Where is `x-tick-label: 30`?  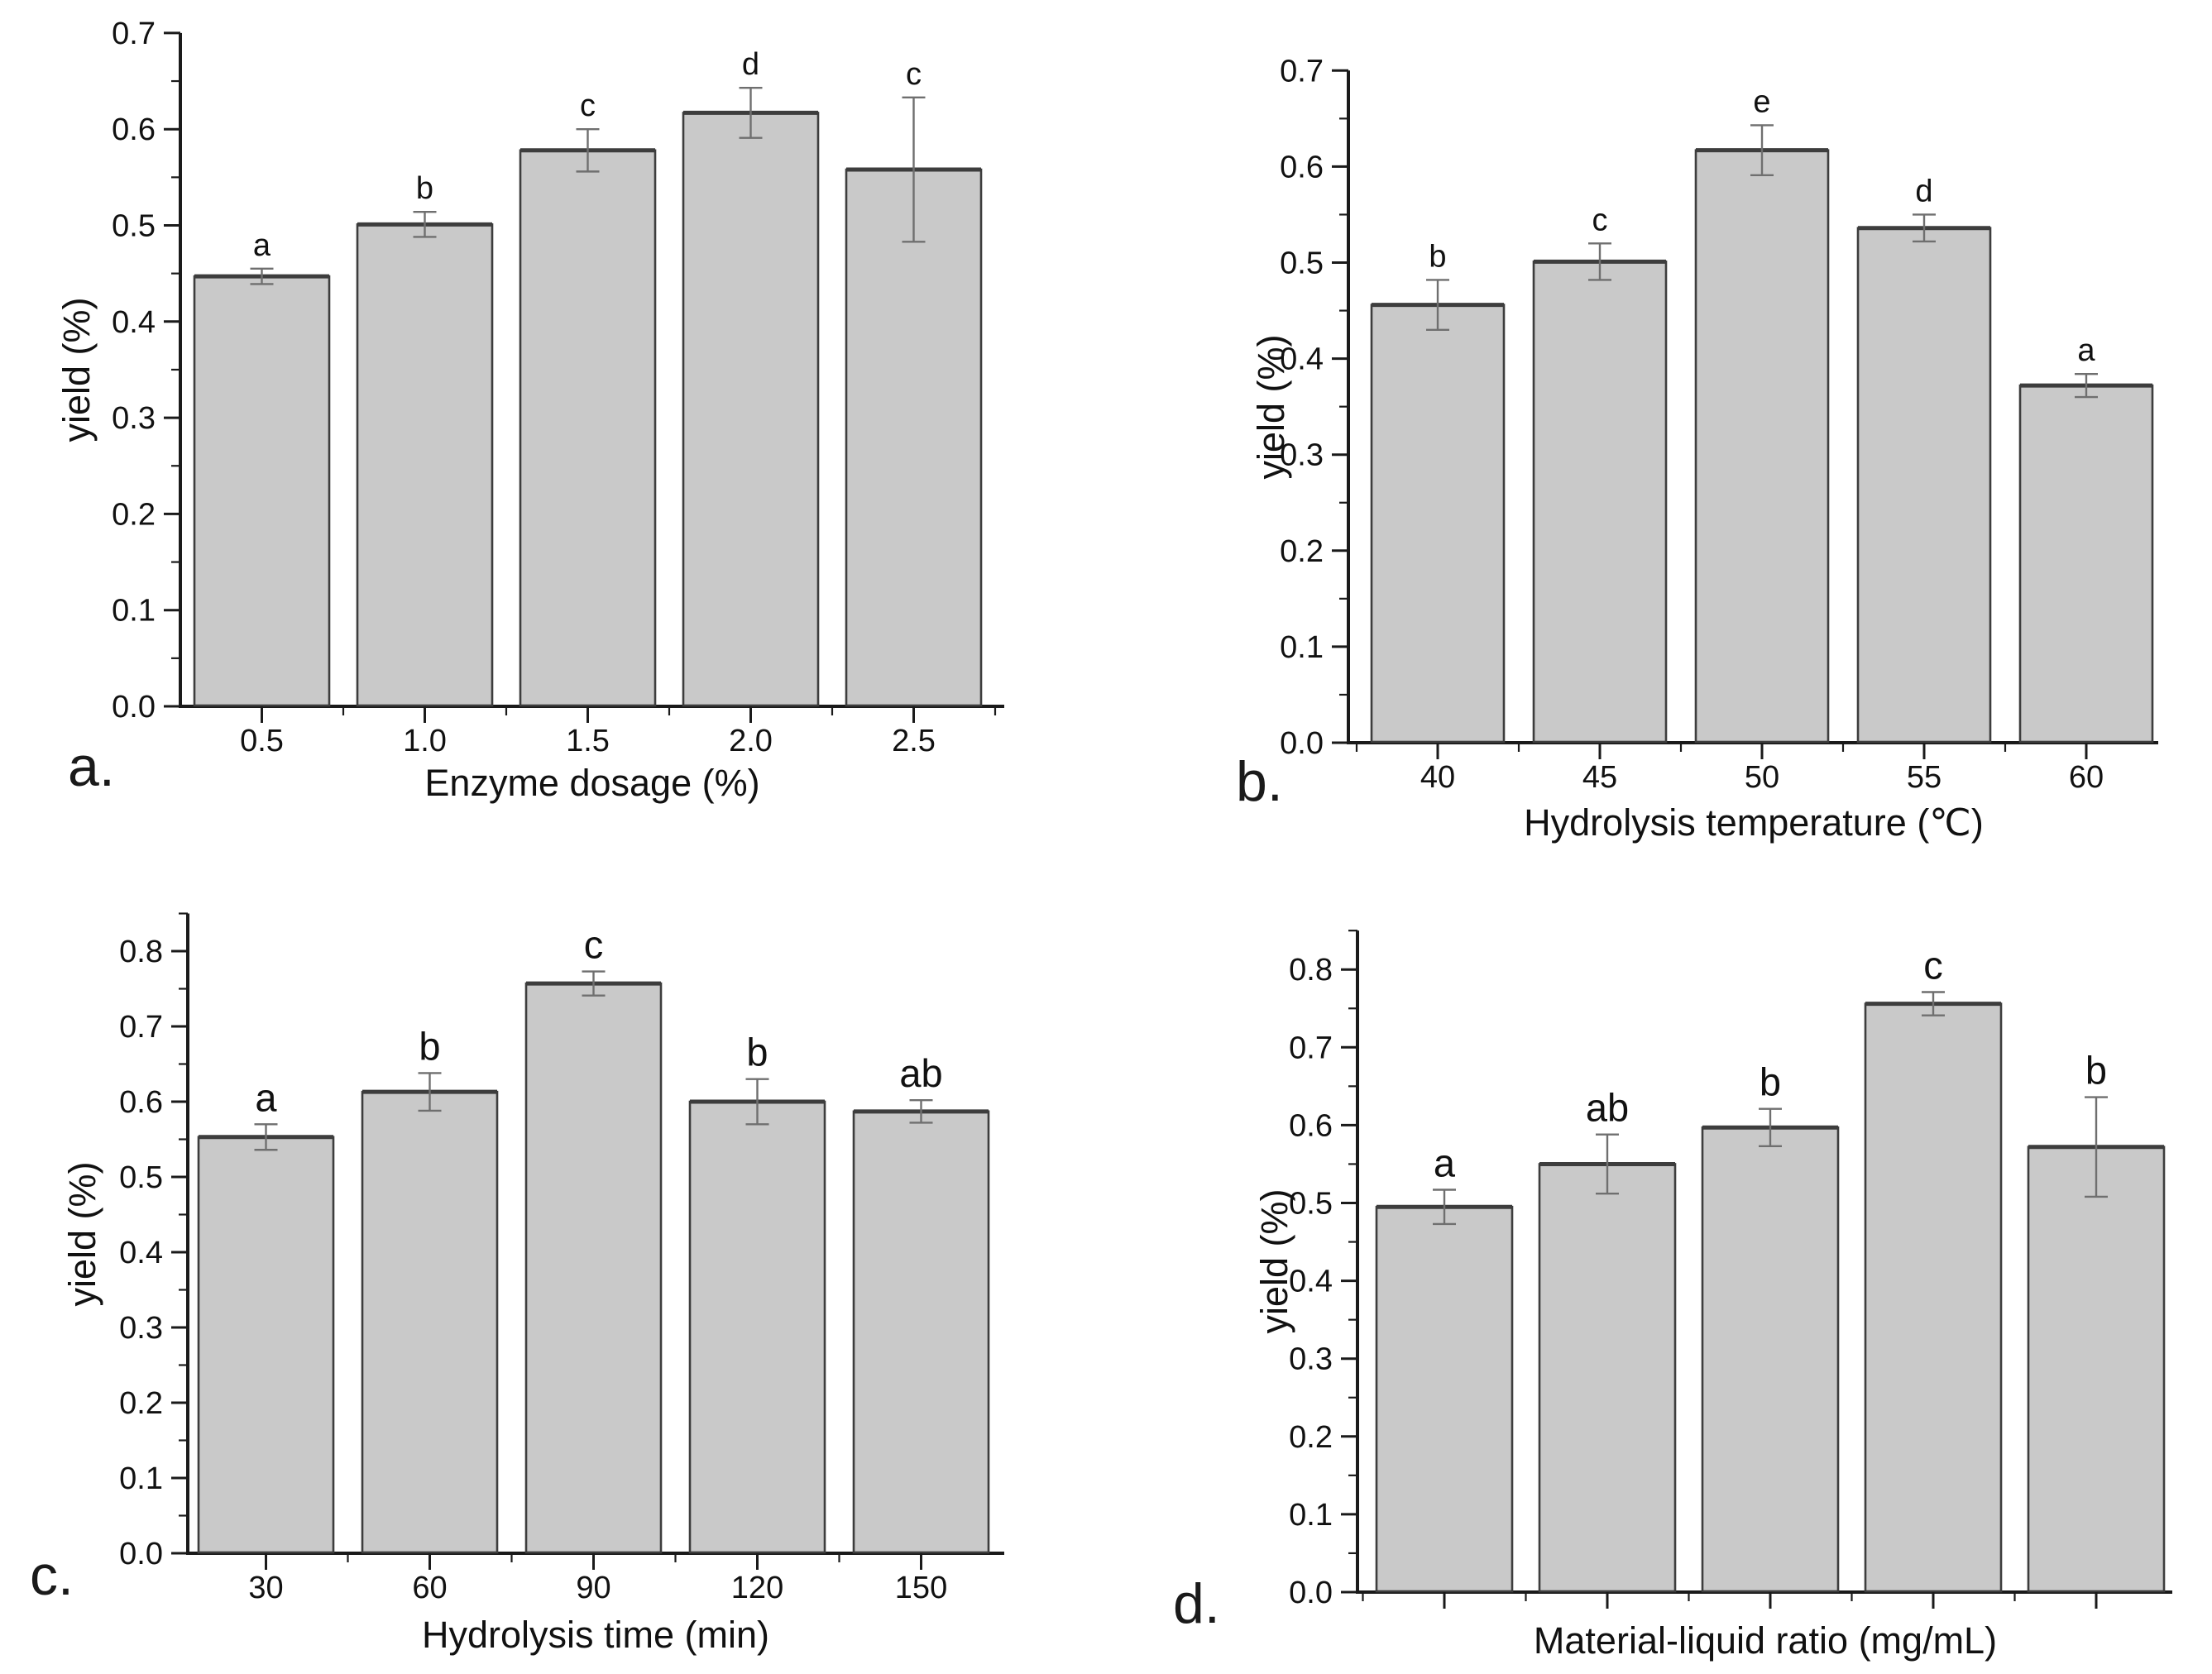
x-tick-label: 30 is located at coordinates (265, 1588).